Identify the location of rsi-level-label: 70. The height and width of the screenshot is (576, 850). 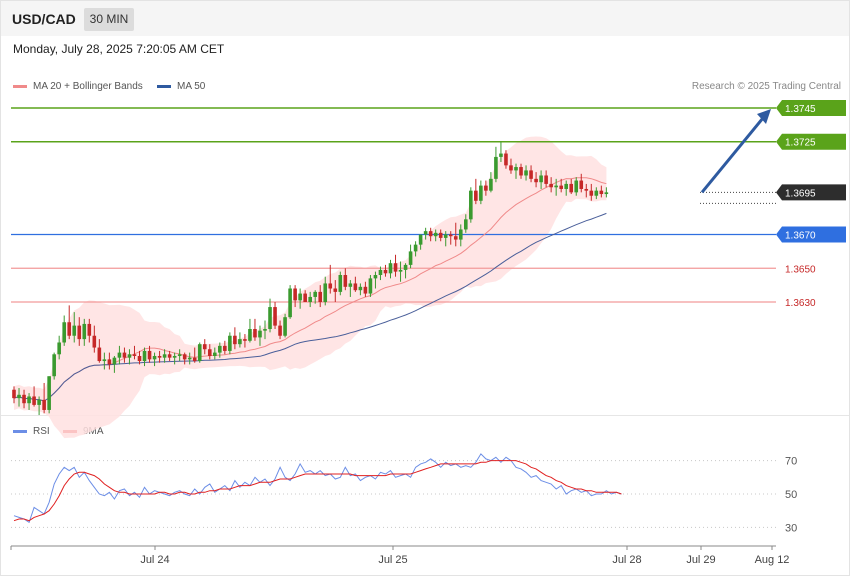
(791, 462).